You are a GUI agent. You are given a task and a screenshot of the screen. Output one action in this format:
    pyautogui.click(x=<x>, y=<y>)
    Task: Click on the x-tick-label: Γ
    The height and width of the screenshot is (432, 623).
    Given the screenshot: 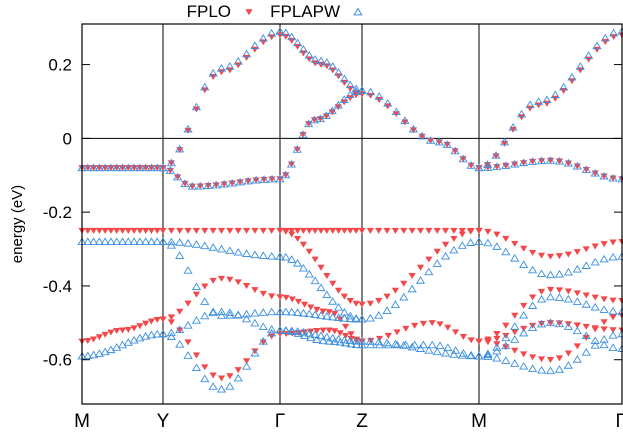 What is the action you would take?
    pyautogui.click(x=619, y=421)
    